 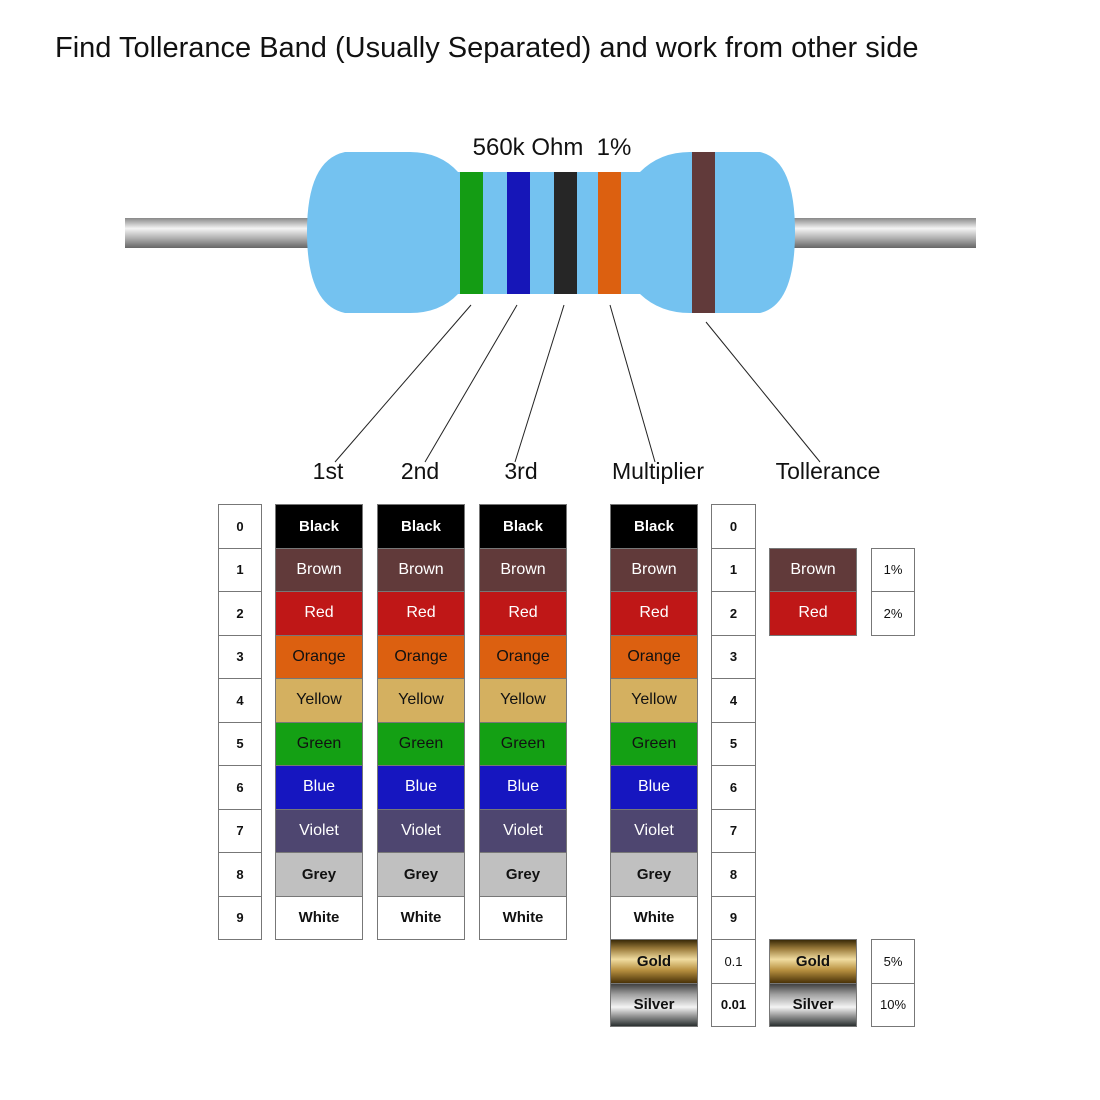 I want to click on color-cell-2nd-orange: Orange, so click(x=421, y=656).